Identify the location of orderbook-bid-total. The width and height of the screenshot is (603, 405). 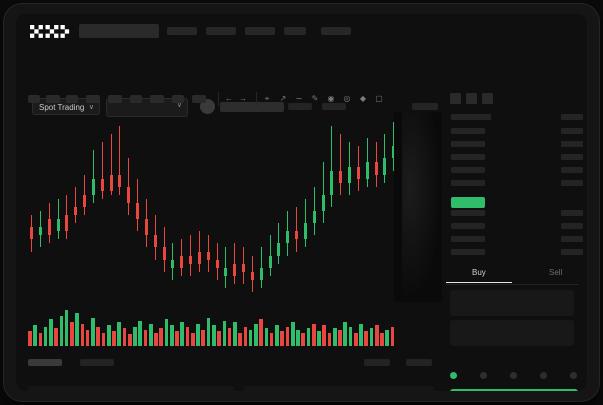
(572, 252).